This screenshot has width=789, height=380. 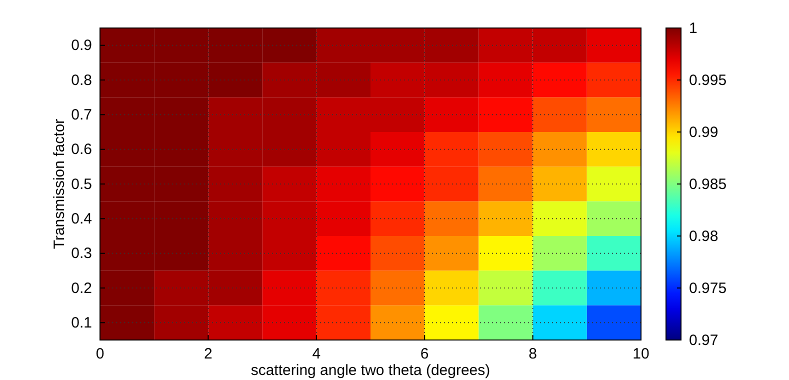 What do you see at coordinates (81, 80) in the screenshot?
I see `y-tick-label: 0.8` at bounding box center [81, 80].